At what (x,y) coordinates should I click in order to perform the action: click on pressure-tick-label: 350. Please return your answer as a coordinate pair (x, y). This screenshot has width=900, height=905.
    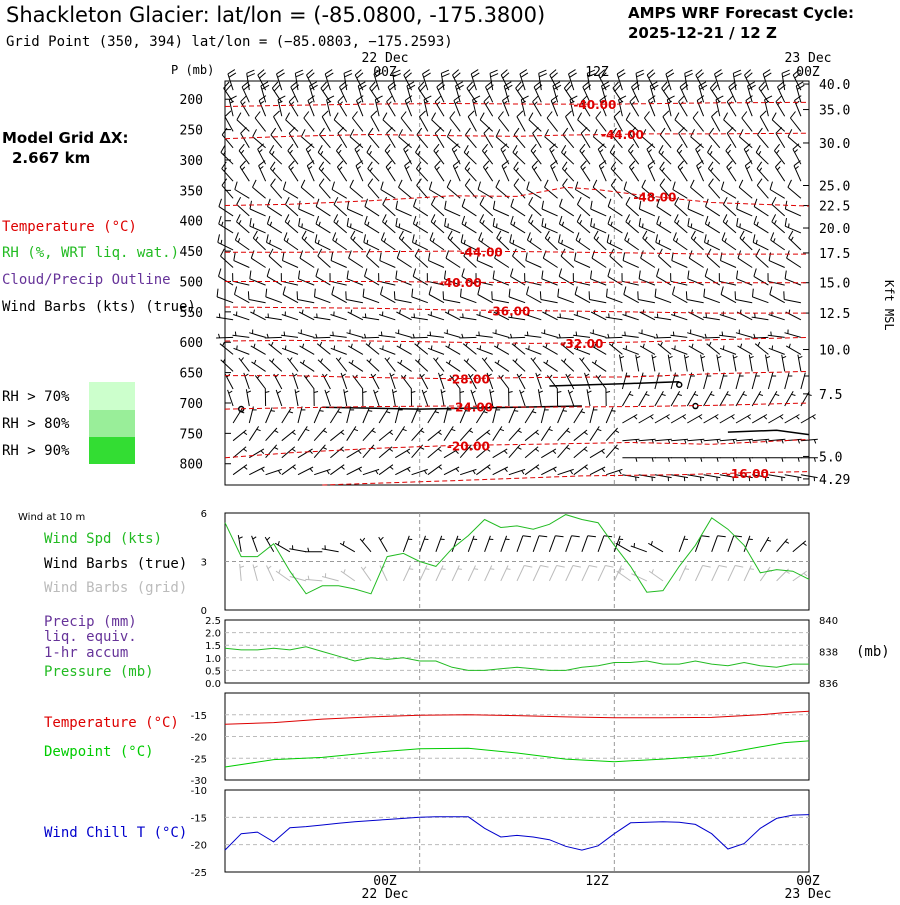
    Looking at the image, I should click on (191, 191).